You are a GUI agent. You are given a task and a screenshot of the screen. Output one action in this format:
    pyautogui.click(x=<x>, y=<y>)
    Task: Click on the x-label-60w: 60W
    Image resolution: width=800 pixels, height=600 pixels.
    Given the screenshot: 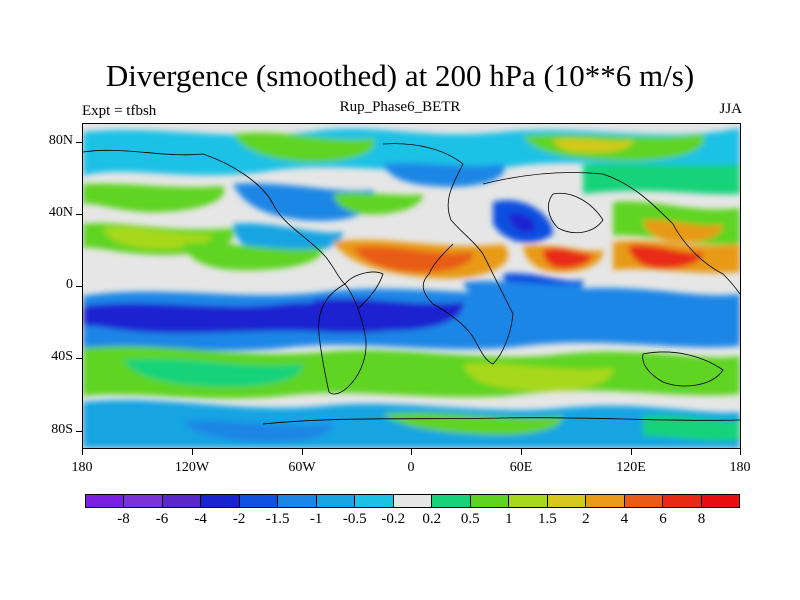 What is the action you would take?
    pyautogui.click(x=302, y=467)
    